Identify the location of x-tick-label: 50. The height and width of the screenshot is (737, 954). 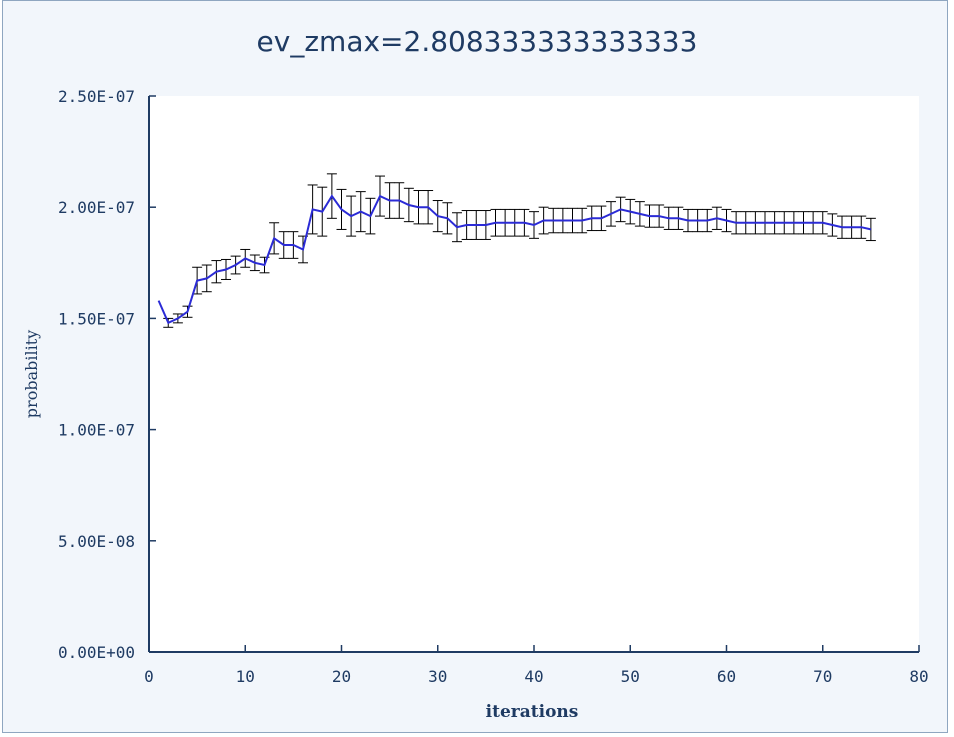
(630, 676).